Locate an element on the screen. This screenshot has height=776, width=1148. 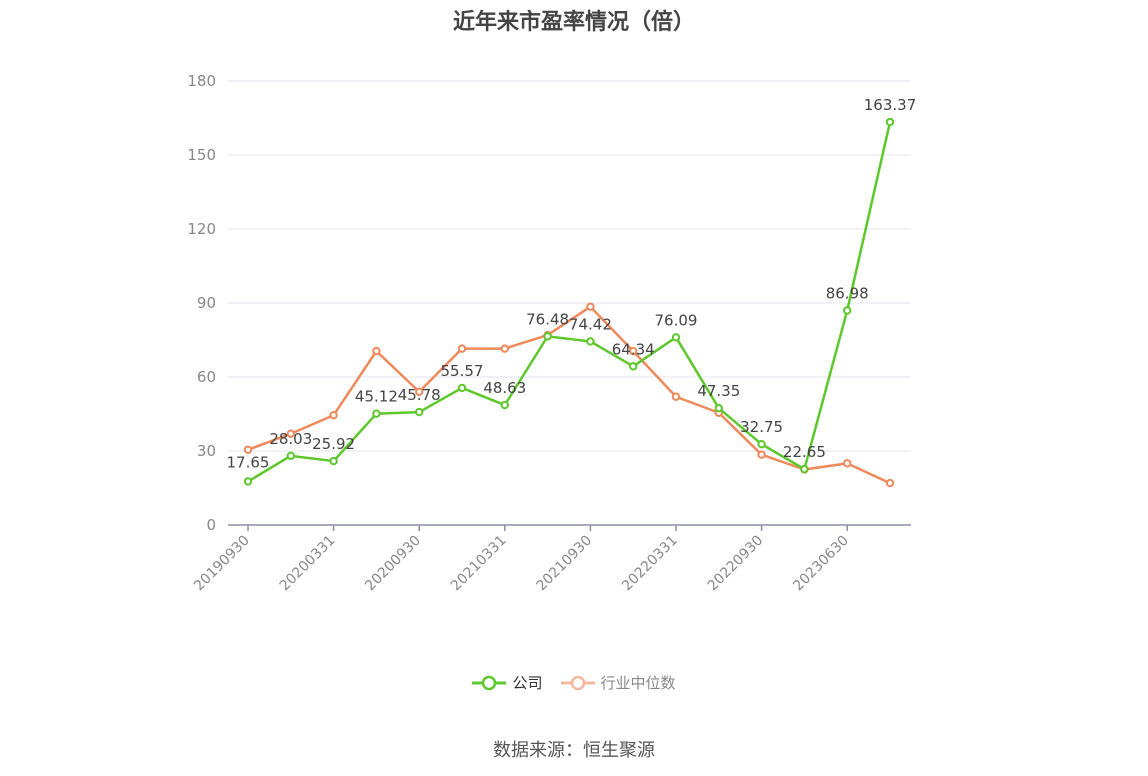
legend-label-company: 公司 is located at coordinates (527, 683).